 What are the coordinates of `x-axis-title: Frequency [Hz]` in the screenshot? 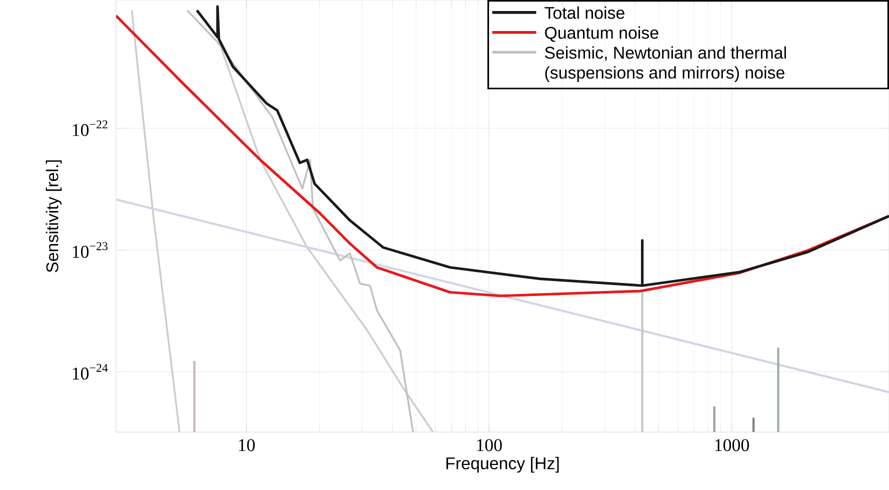 It's located at (502, 464).